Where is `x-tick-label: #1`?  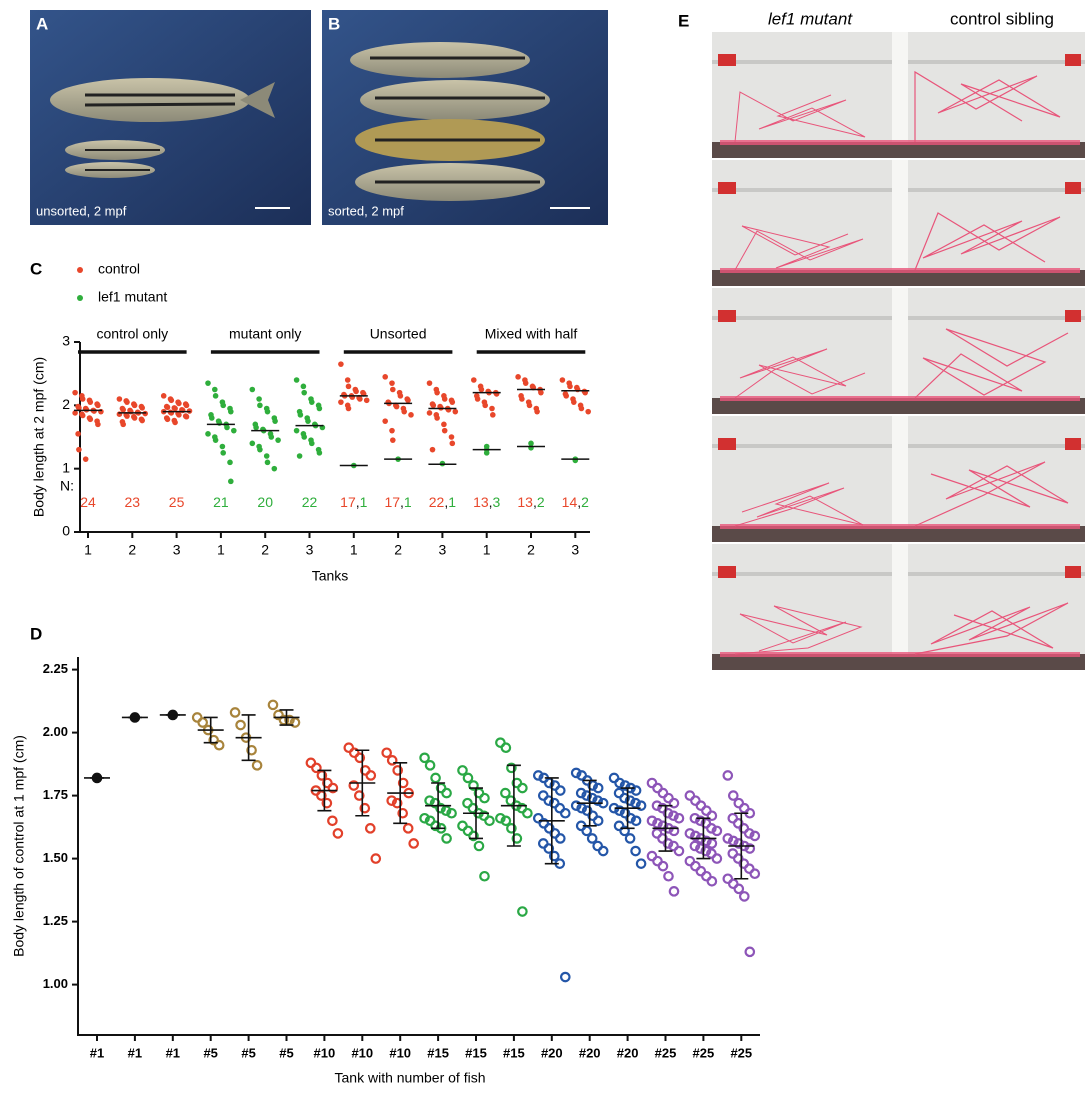 x-tick-label: #1 is located at coordinates (173, 1052).